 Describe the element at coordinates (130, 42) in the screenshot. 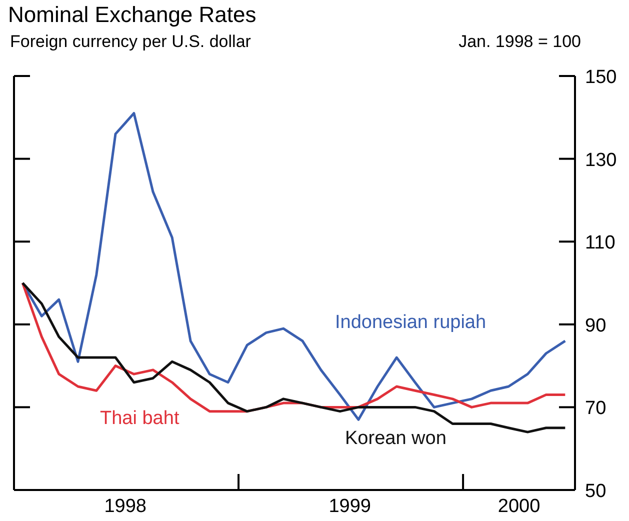

I see `chart-subtitle: Foreign currency per U.S. dollar` at that location.